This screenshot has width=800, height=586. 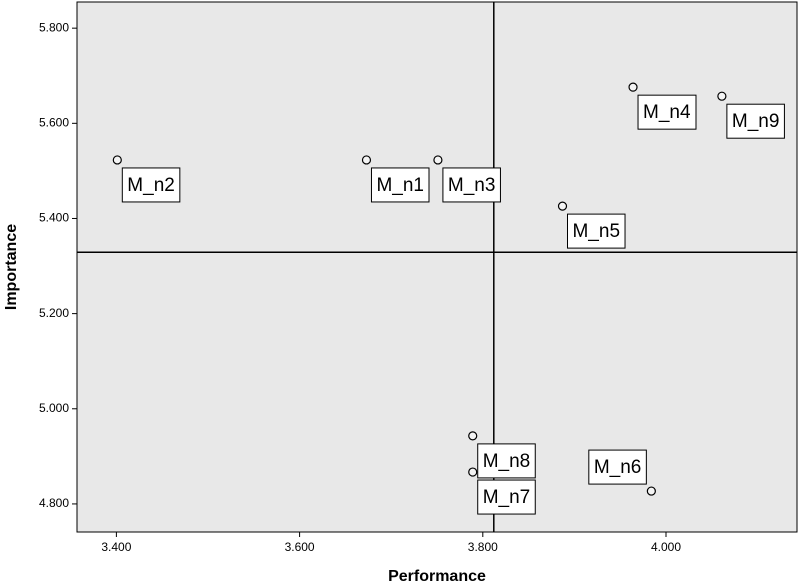 I want to click on point-label-group: M_n4, so click(x=667, y=112).